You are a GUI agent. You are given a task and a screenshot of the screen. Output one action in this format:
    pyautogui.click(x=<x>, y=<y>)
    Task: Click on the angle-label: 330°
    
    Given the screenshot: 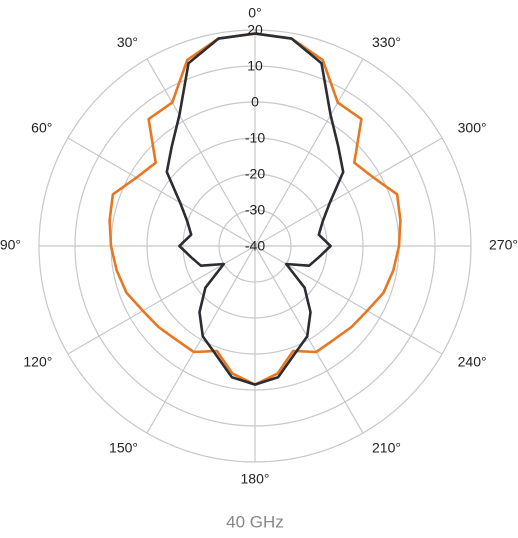 What is the action you would take?
    pyautogui.click(x=386, y=42)
    